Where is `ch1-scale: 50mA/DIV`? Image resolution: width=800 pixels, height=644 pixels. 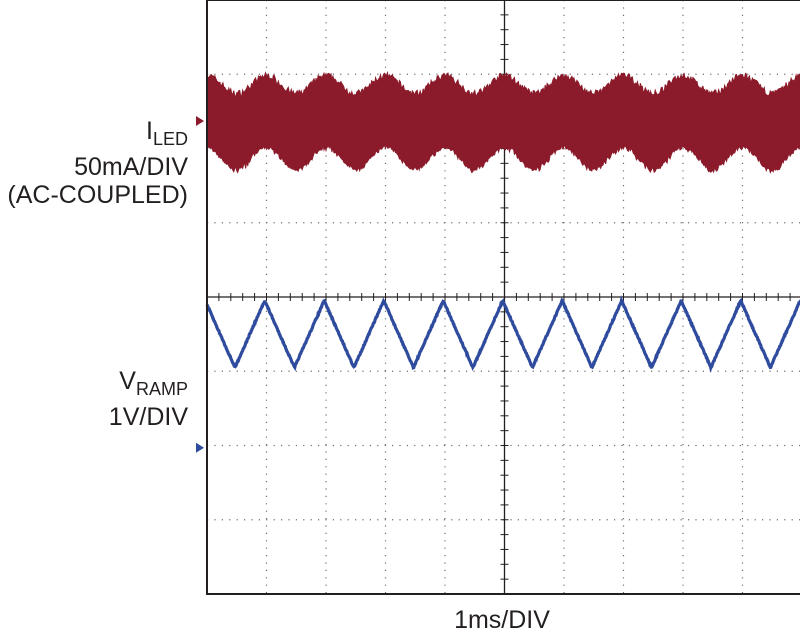 ch1-scale: 50mA/DIV is located at coordinates (131, 167).